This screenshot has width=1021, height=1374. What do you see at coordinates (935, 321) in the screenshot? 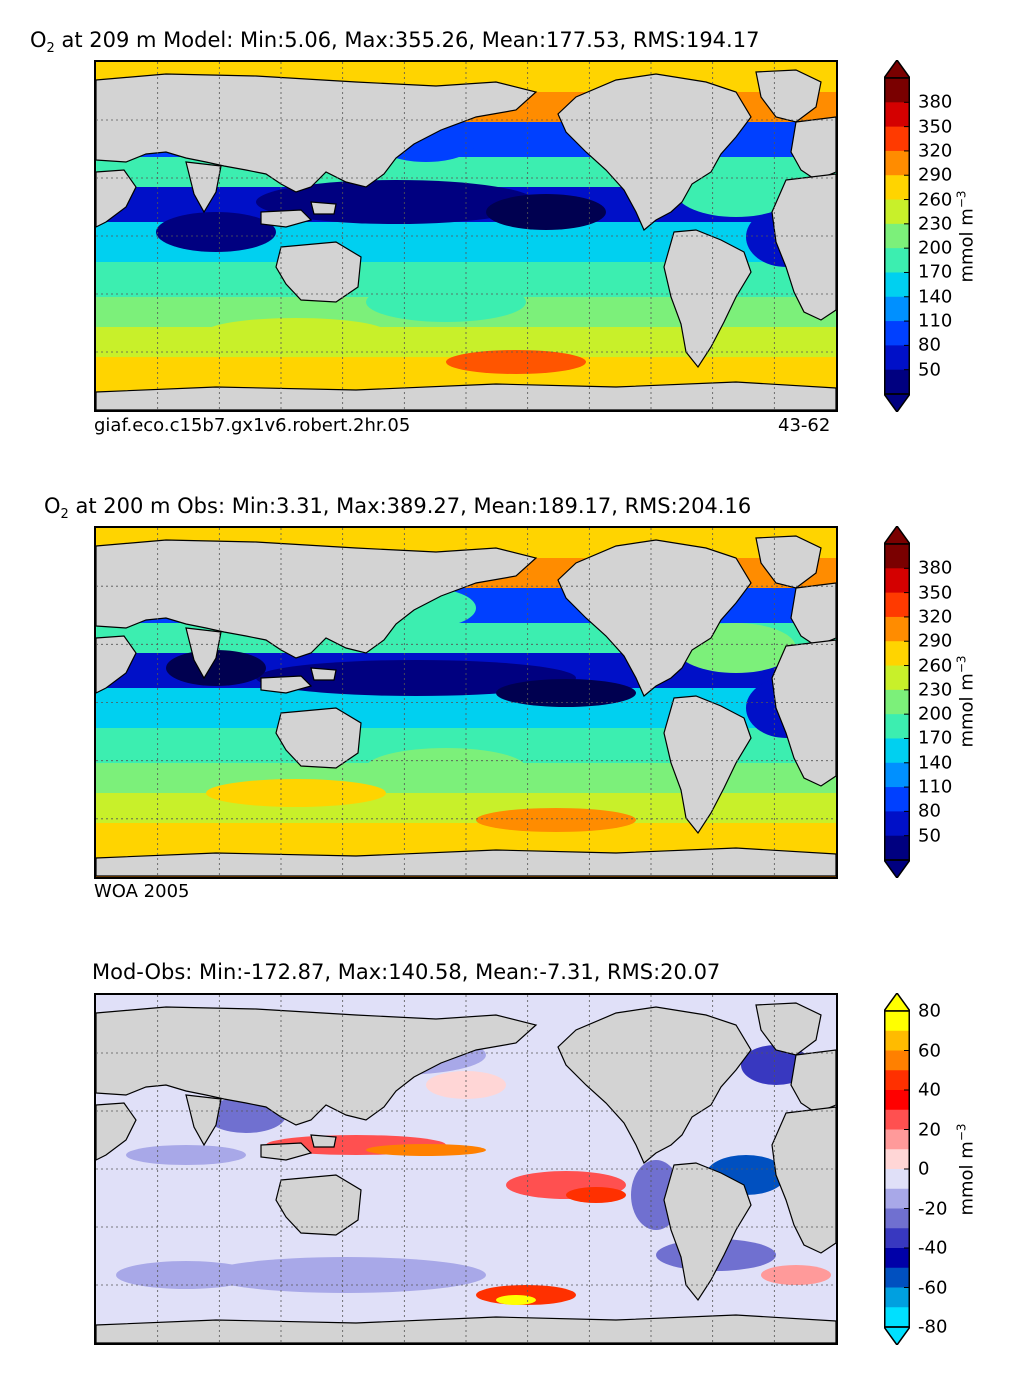
I see `colorbar-tick-label: 110` at bounding box center [935, 321].